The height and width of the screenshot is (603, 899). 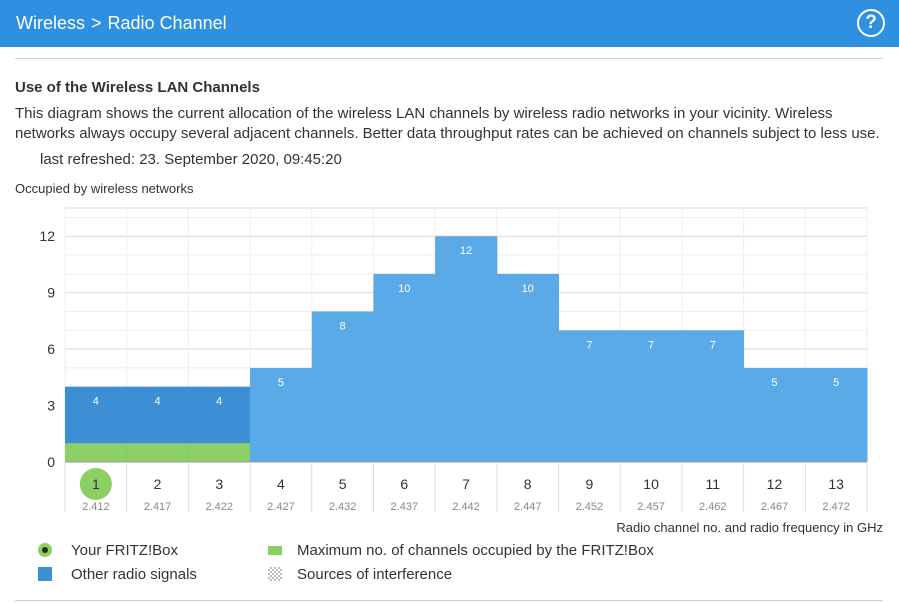 What do you see at coordinates (137, 87) in the screenshot?
I see `section-title: Use of the Wireless LAN Channels` at bounding box center [137, 87].